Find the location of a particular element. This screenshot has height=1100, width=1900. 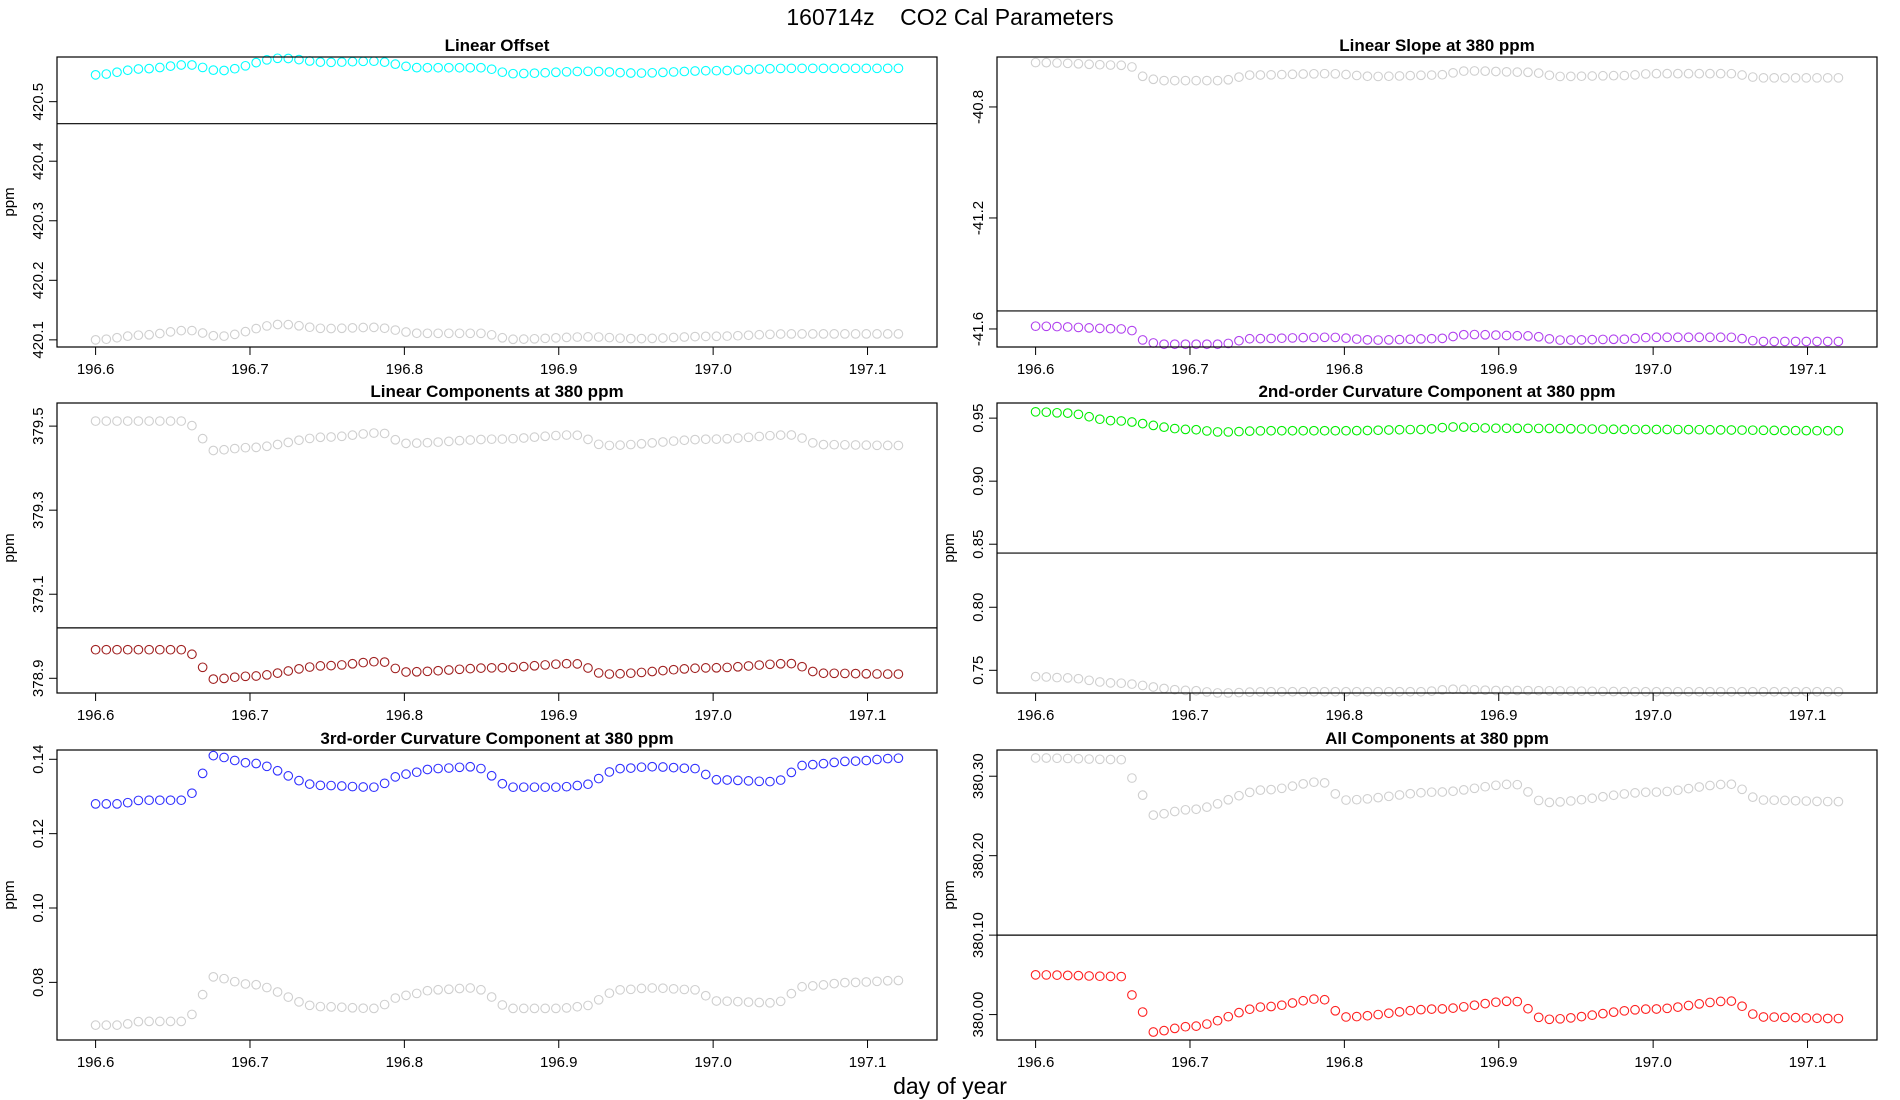

y-tick-label: 0.10 is located at coordinates (38, 907).